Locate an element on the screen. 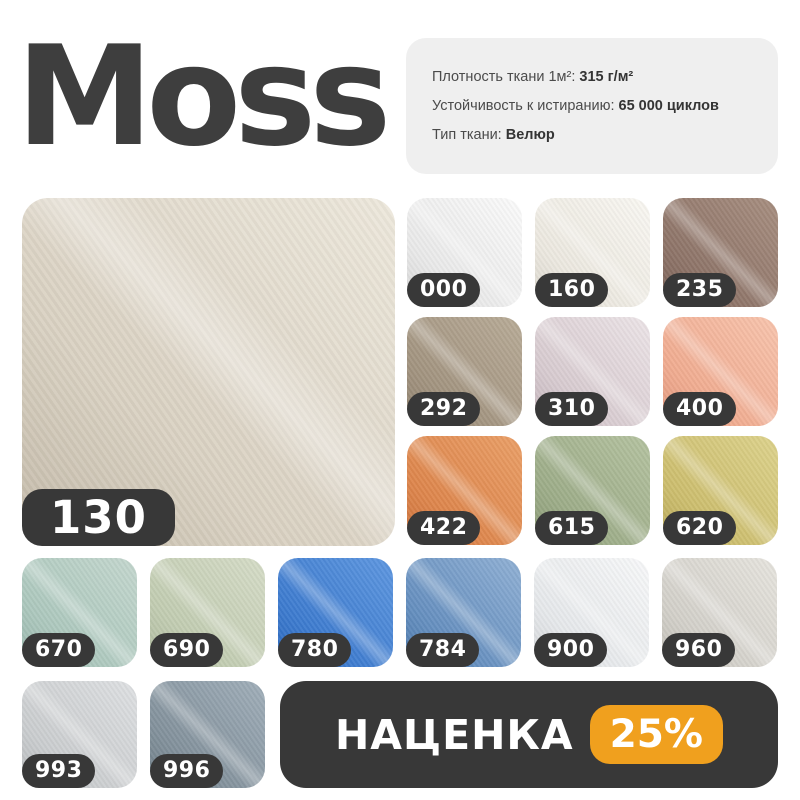 This screenshot has width=800, height=800. swatch-code-badge: 615 is located at coordinates (572, 528).